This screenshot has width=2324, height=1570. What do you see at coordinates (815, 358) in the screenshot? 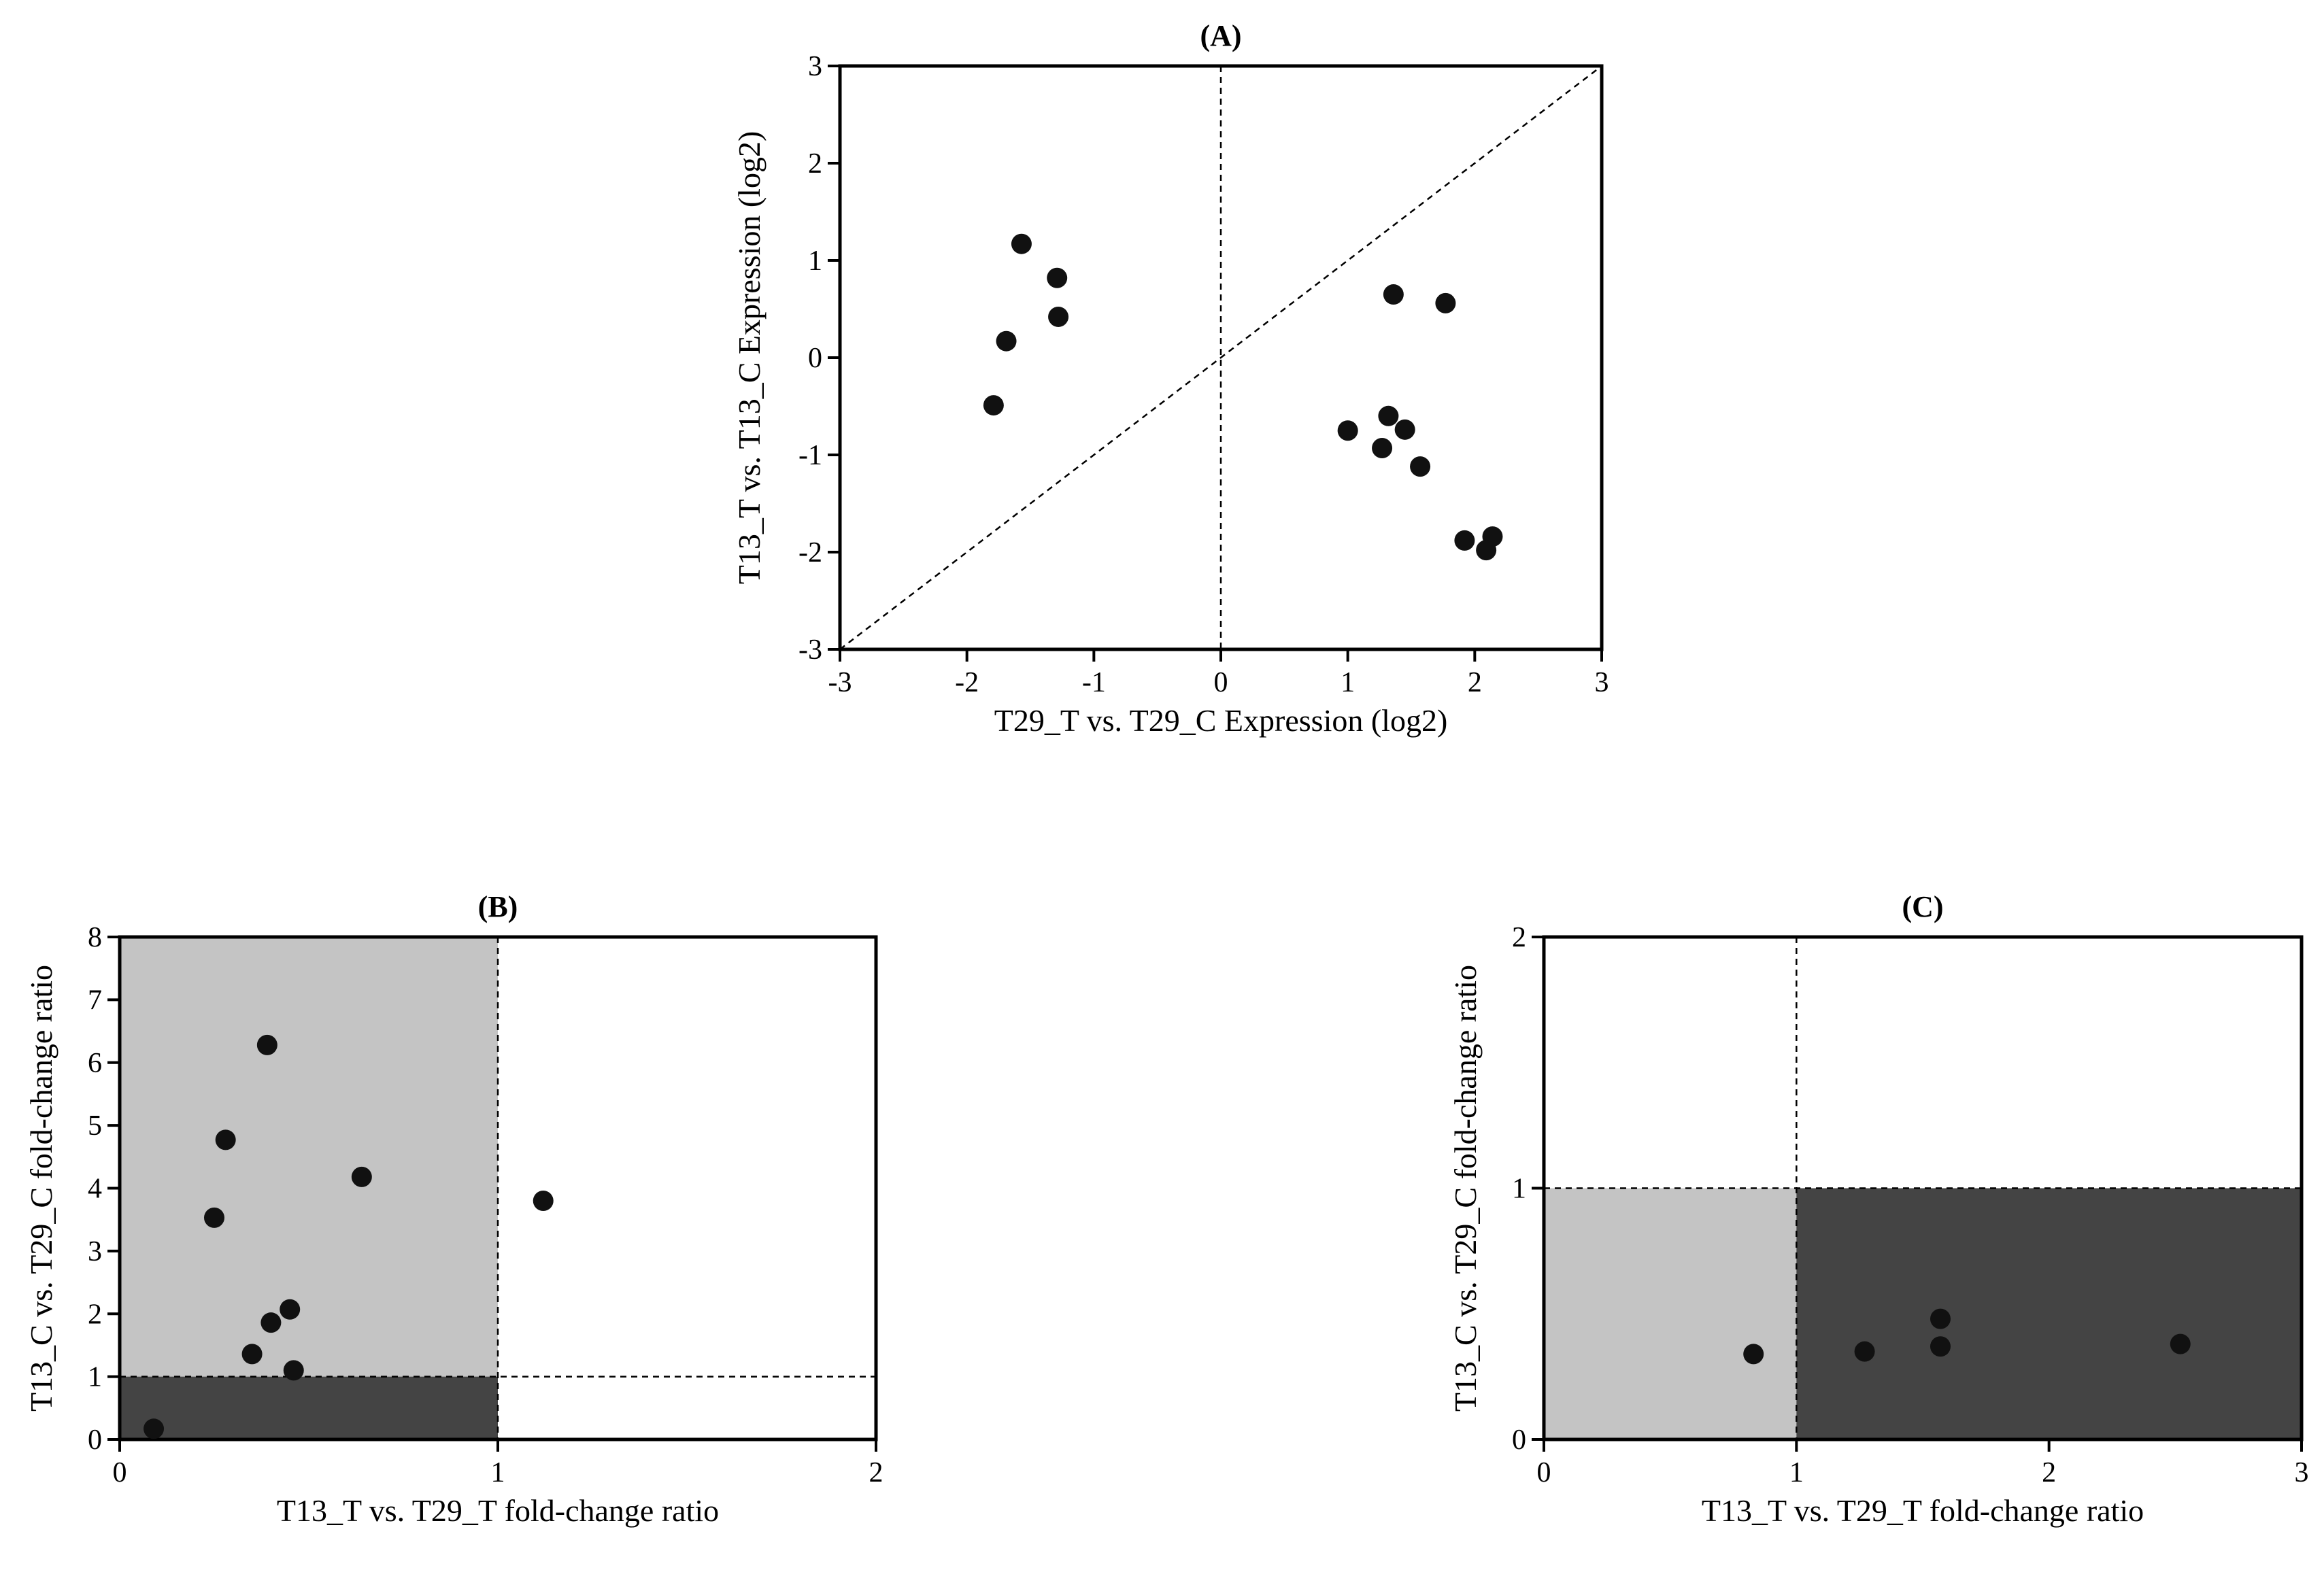
I see `panel-a-y-tick-label: 0` at bounding box center [815, 358].